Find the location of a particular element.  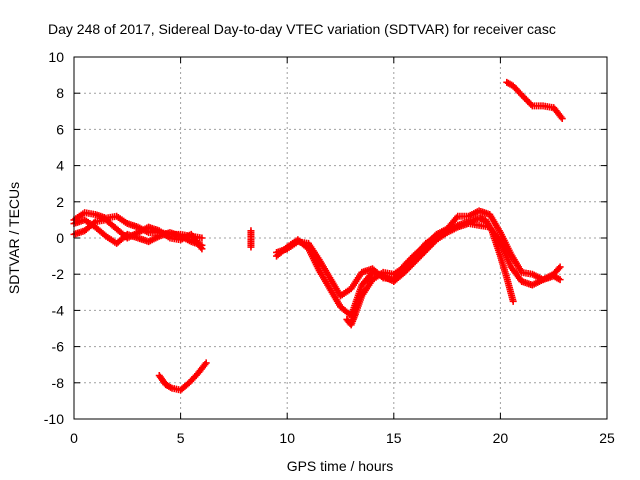

y-tick-label: -8 is located at coordinates (58, 383).